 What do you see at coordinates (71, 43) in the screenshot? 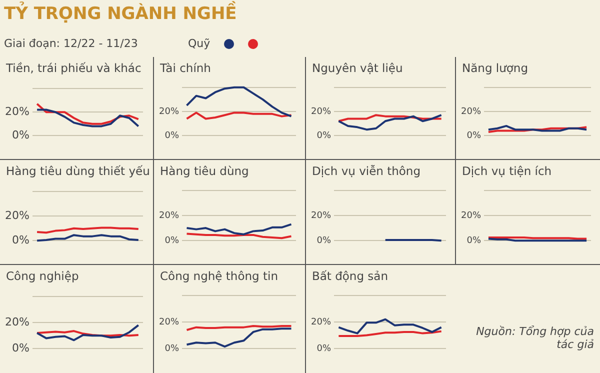
I see `text: Giai đoạn: 12/22 - 11/23` at bounding box center [71, 43].